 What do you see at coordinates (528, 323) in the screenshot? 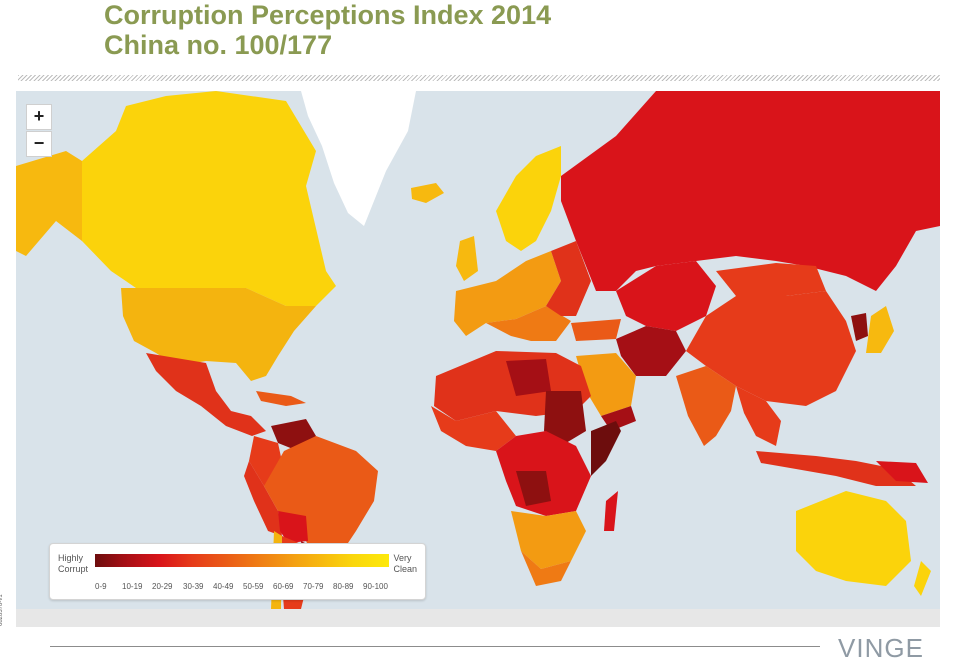
I see `south-europe-shape` at bounding box center [528, 323].